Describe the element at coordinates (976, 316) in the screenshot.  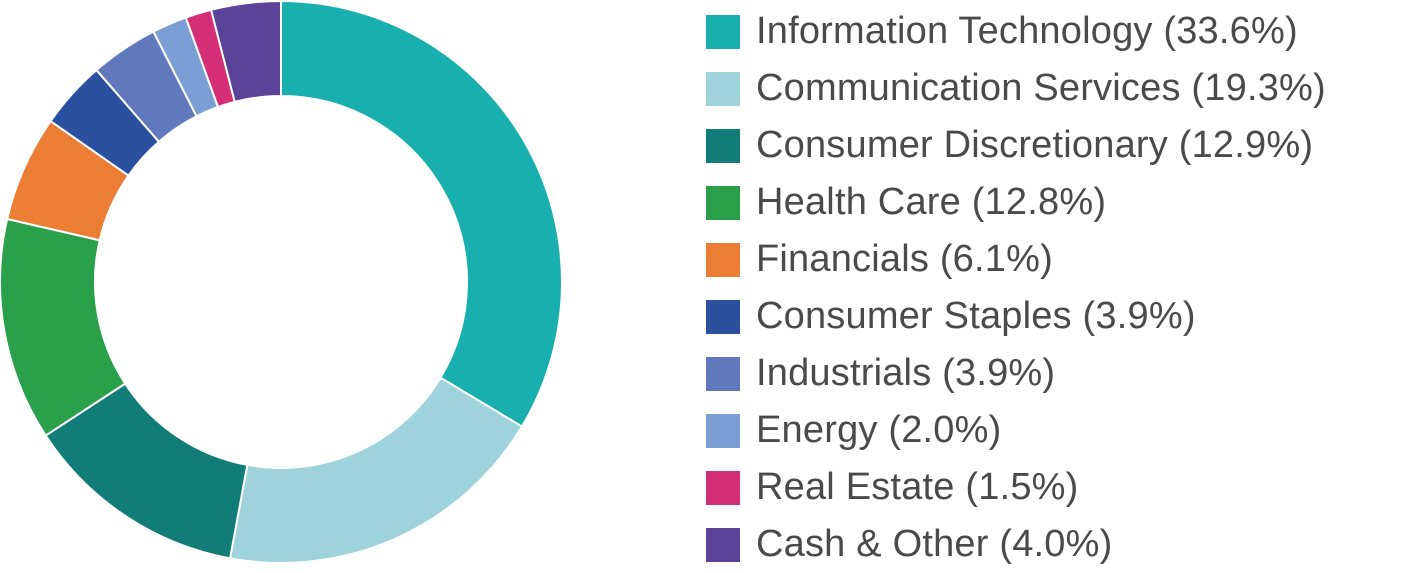
I see `legend-label: Consumer Staples (3.9%)` at that location.